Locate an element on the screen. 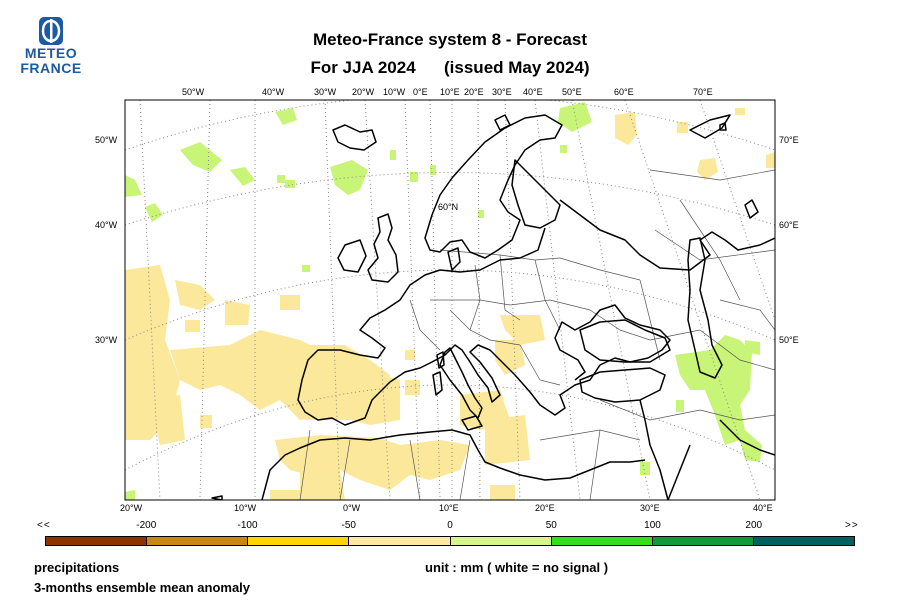  colorbar-tick-label: -100 is located at coordinates (247, 525).